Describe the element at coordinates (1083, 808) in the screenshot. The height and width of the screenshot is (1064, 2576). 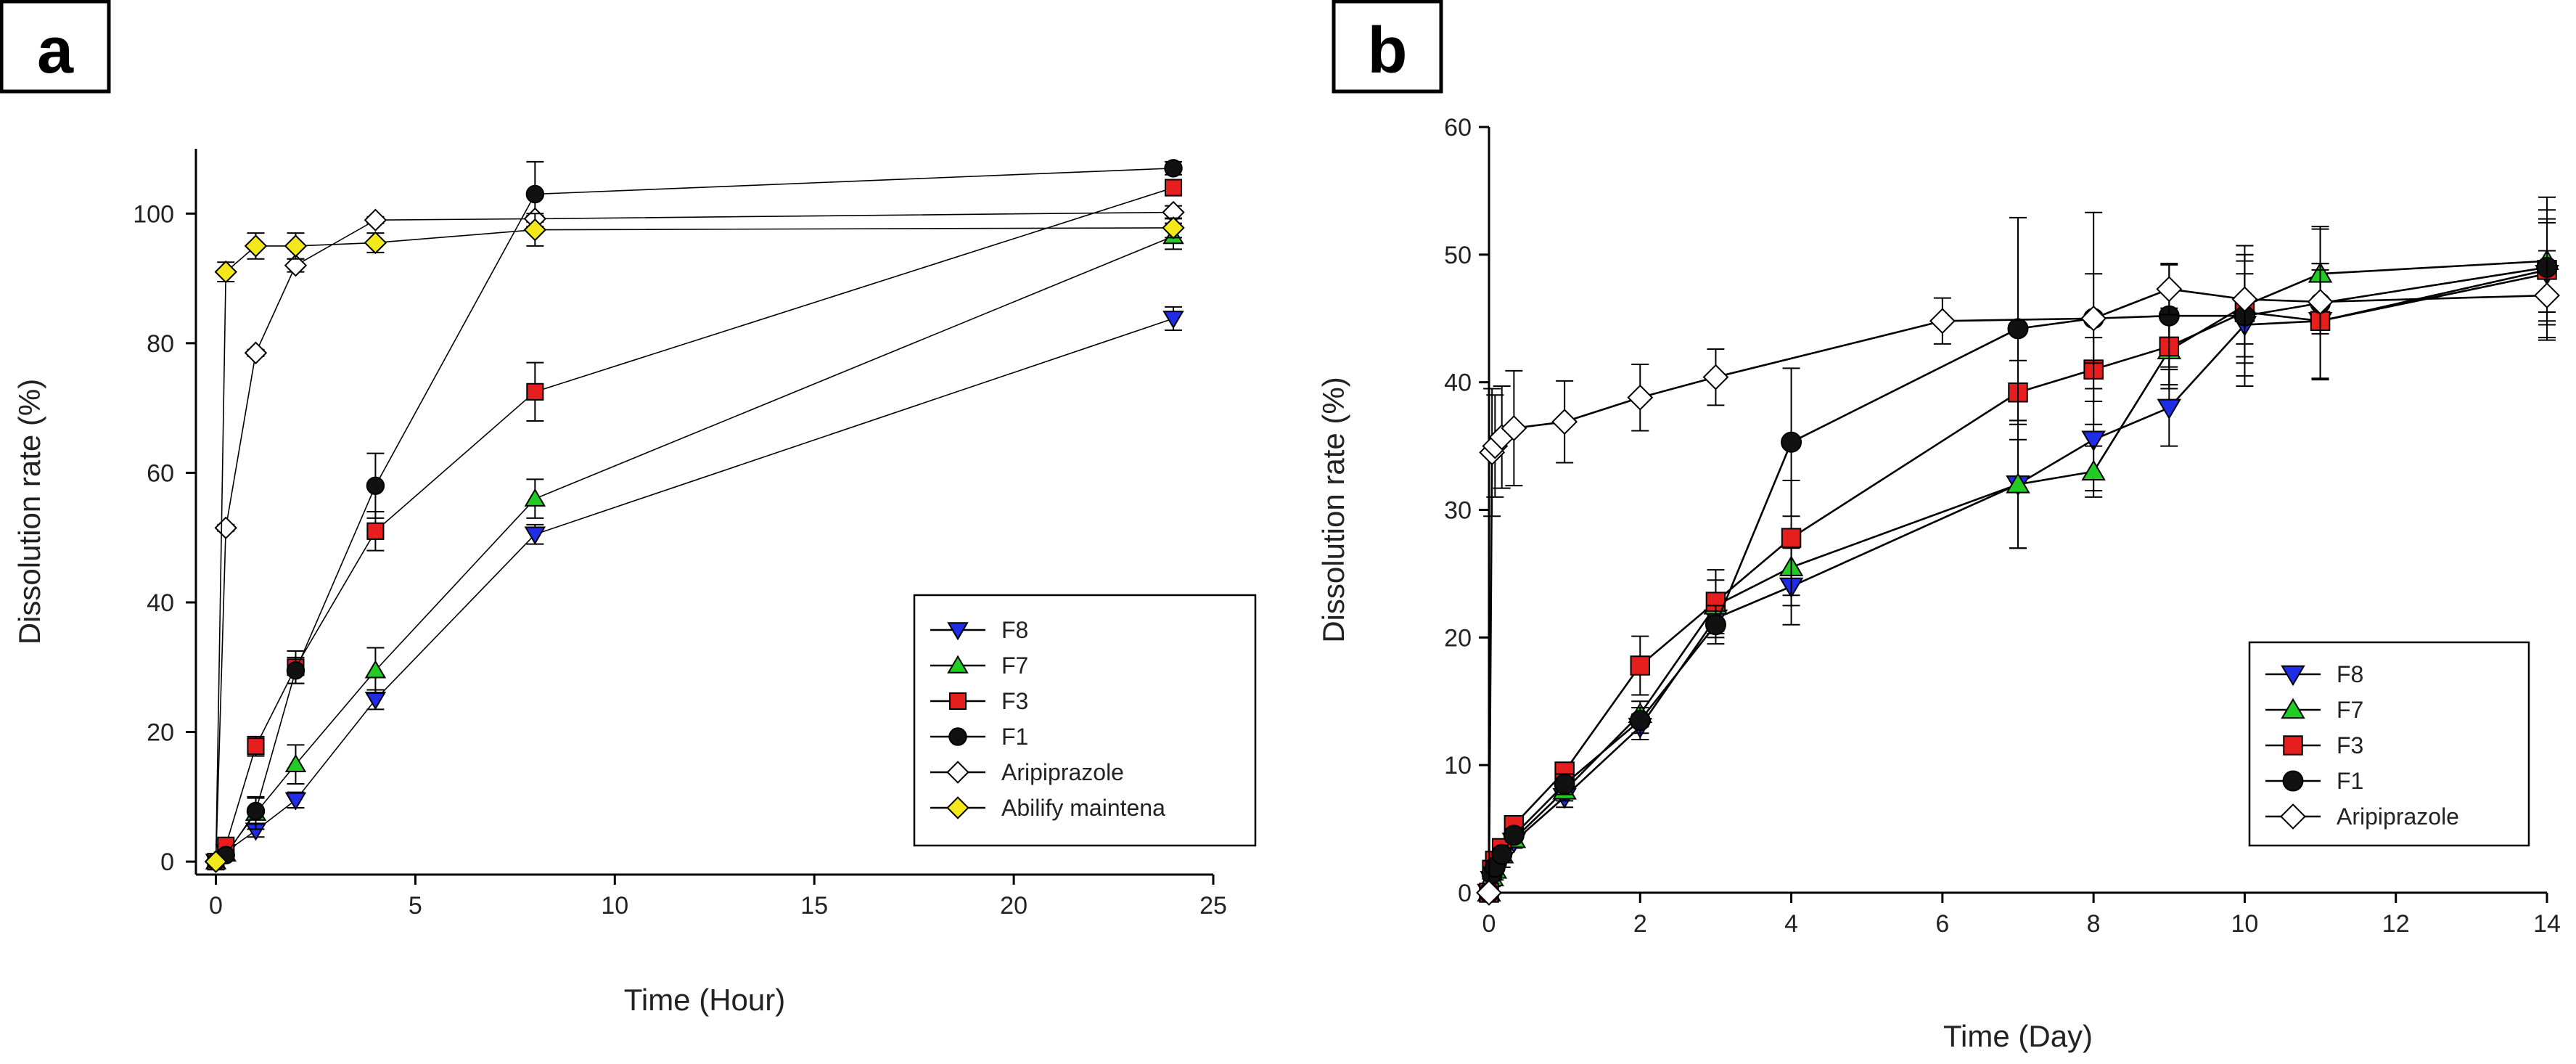
I see `legend-label: Abilify maintena` at that location.